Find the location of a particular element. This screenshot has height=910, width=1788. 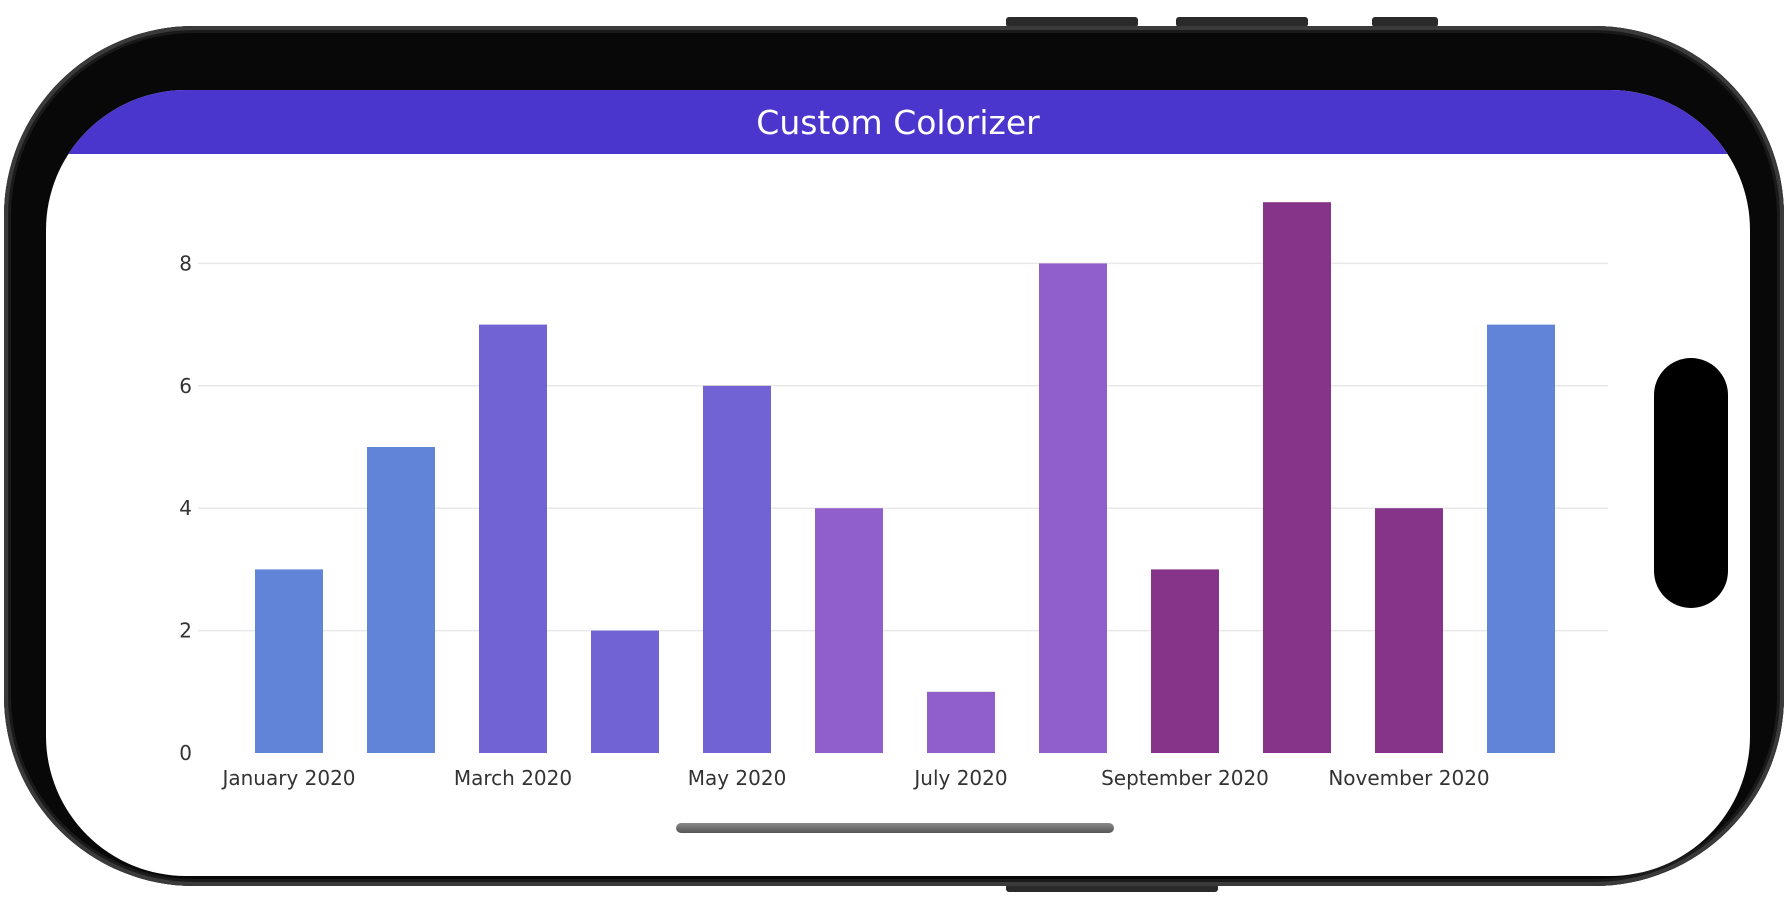

y-tick-label: 4 is located at coordinates (185, 508).